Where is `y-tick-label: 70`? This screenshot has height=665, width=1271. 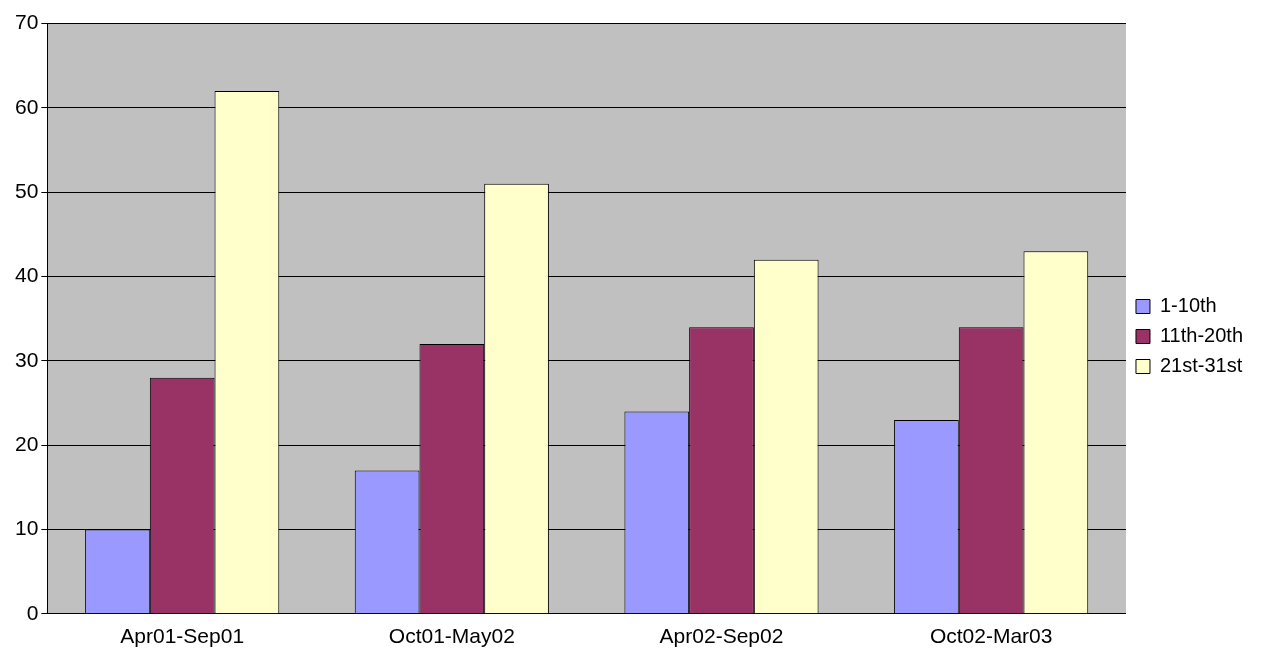 y-tick-label: 70 is located at coordinates (27, 22).